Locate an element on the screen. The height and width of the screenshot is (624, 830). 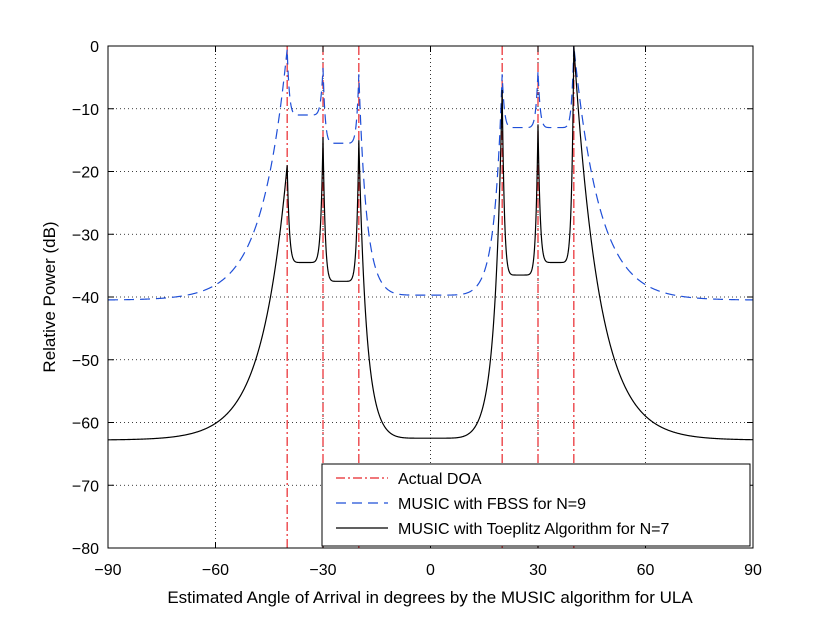
x-tick-label: 0 is located at coordinates (430, 570).